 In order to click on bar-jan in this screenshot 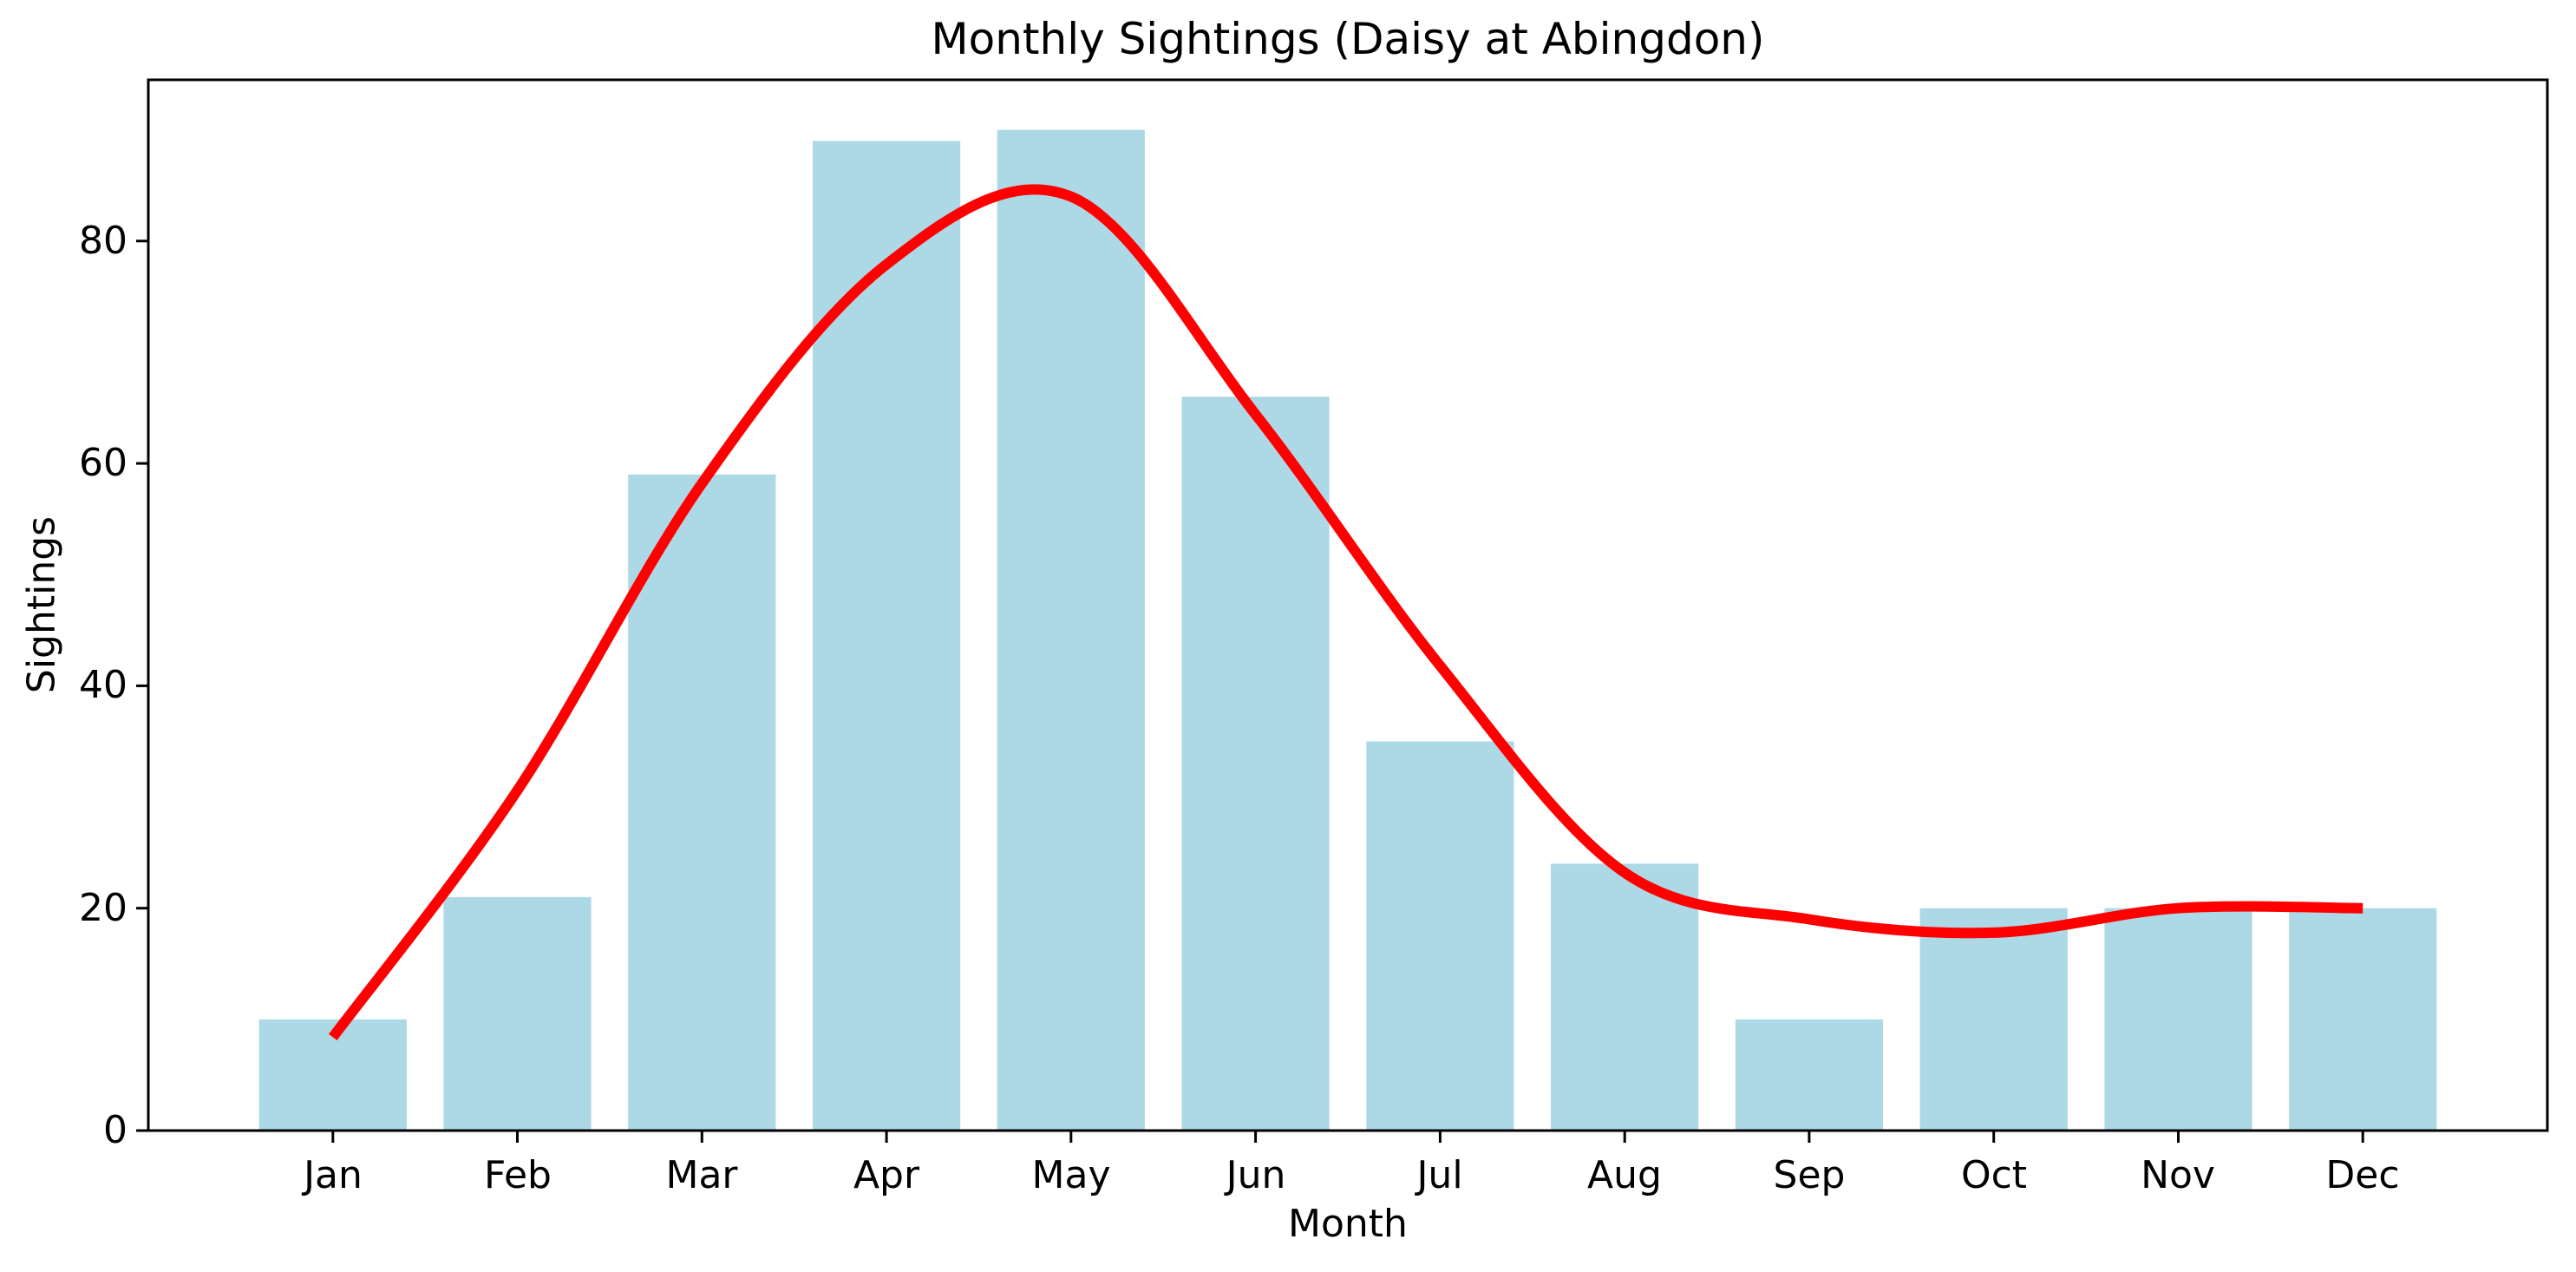, I will do `click(332, 1075)`.